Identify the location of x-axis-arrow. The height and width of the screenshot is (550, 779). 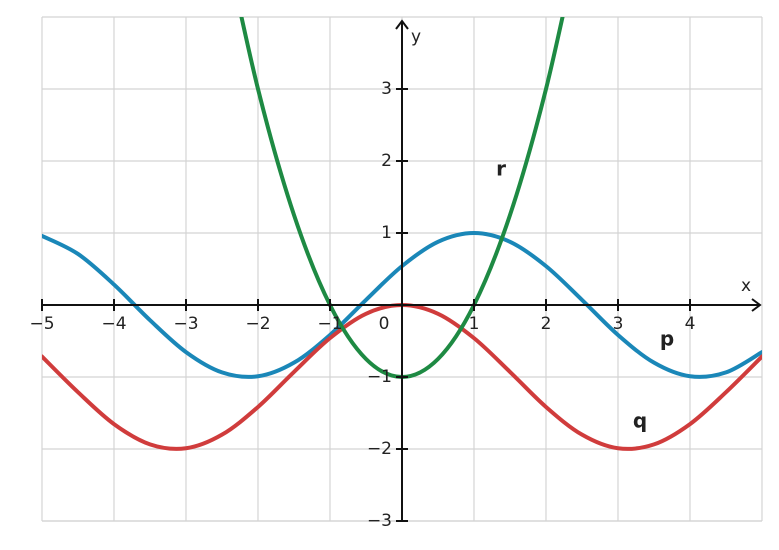
(756, 305).